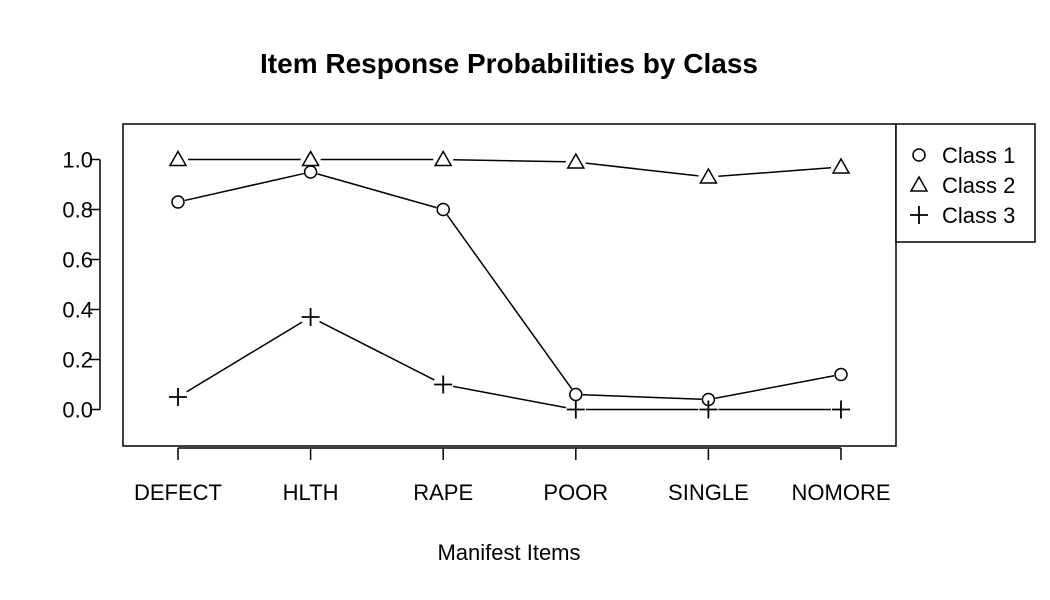 This screenshot has width=1050, height=600. What do you see at coordinates (311, 492) in the screenshot?
I see `x-tick-label: HLTH` at bounding box center [311, 492].